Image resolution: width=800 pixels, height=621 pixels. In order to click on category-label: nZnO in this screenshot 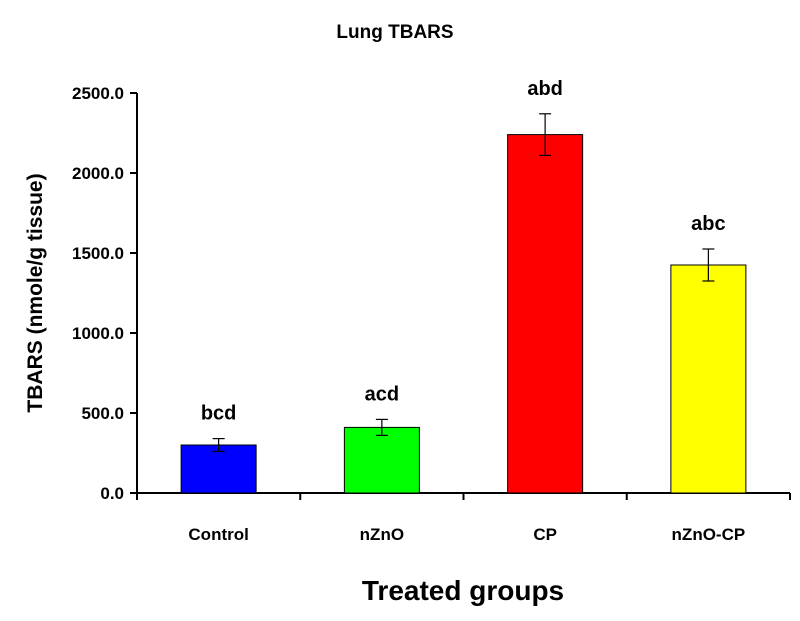, I will do `click(382, 534)`.